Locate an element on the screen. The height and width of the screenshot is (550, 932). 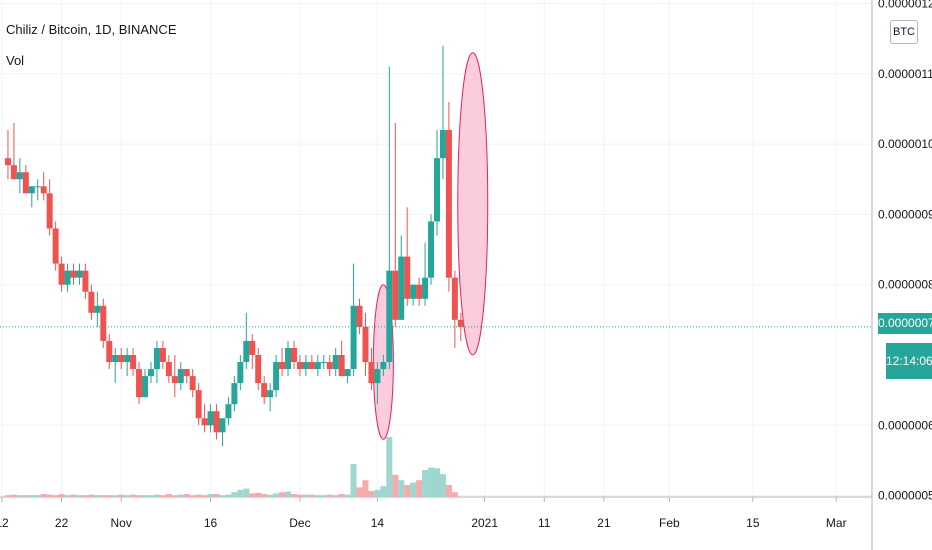
x-tick-label: Mar is located at coordinates (836, 523).